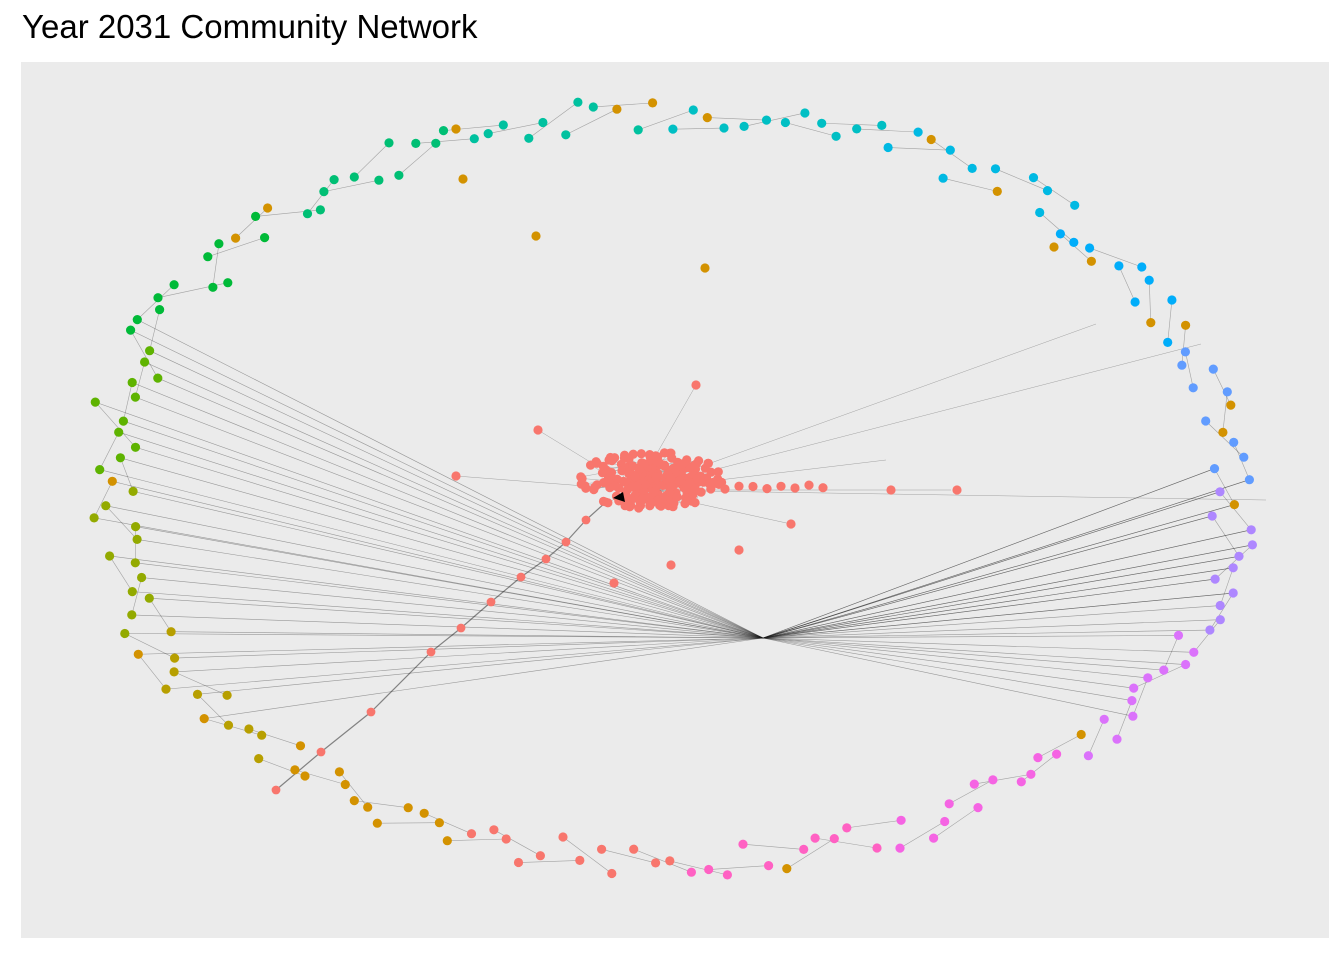 The width and height of the screenshot is (1344, 960). What do you see at coordinates (463, 179) in the screenshot?
I see `inner-node` at bounding box center [463, 179].